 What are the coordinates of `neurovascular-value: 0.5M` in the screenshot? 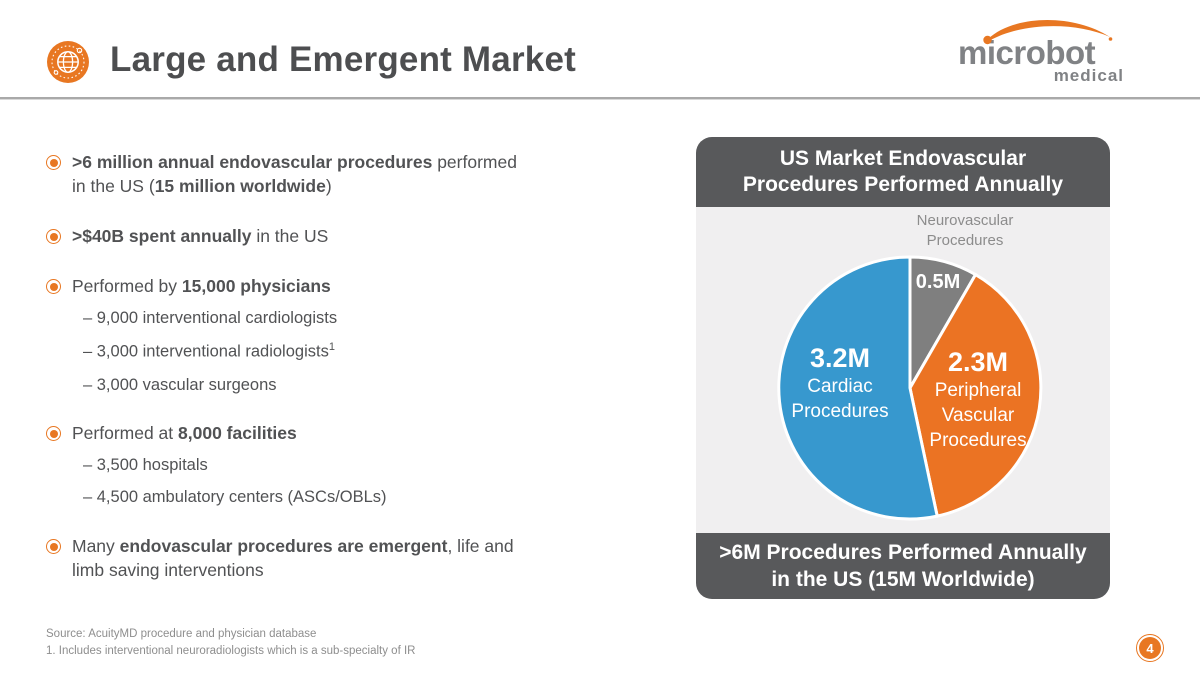 It's located at (938, 282).